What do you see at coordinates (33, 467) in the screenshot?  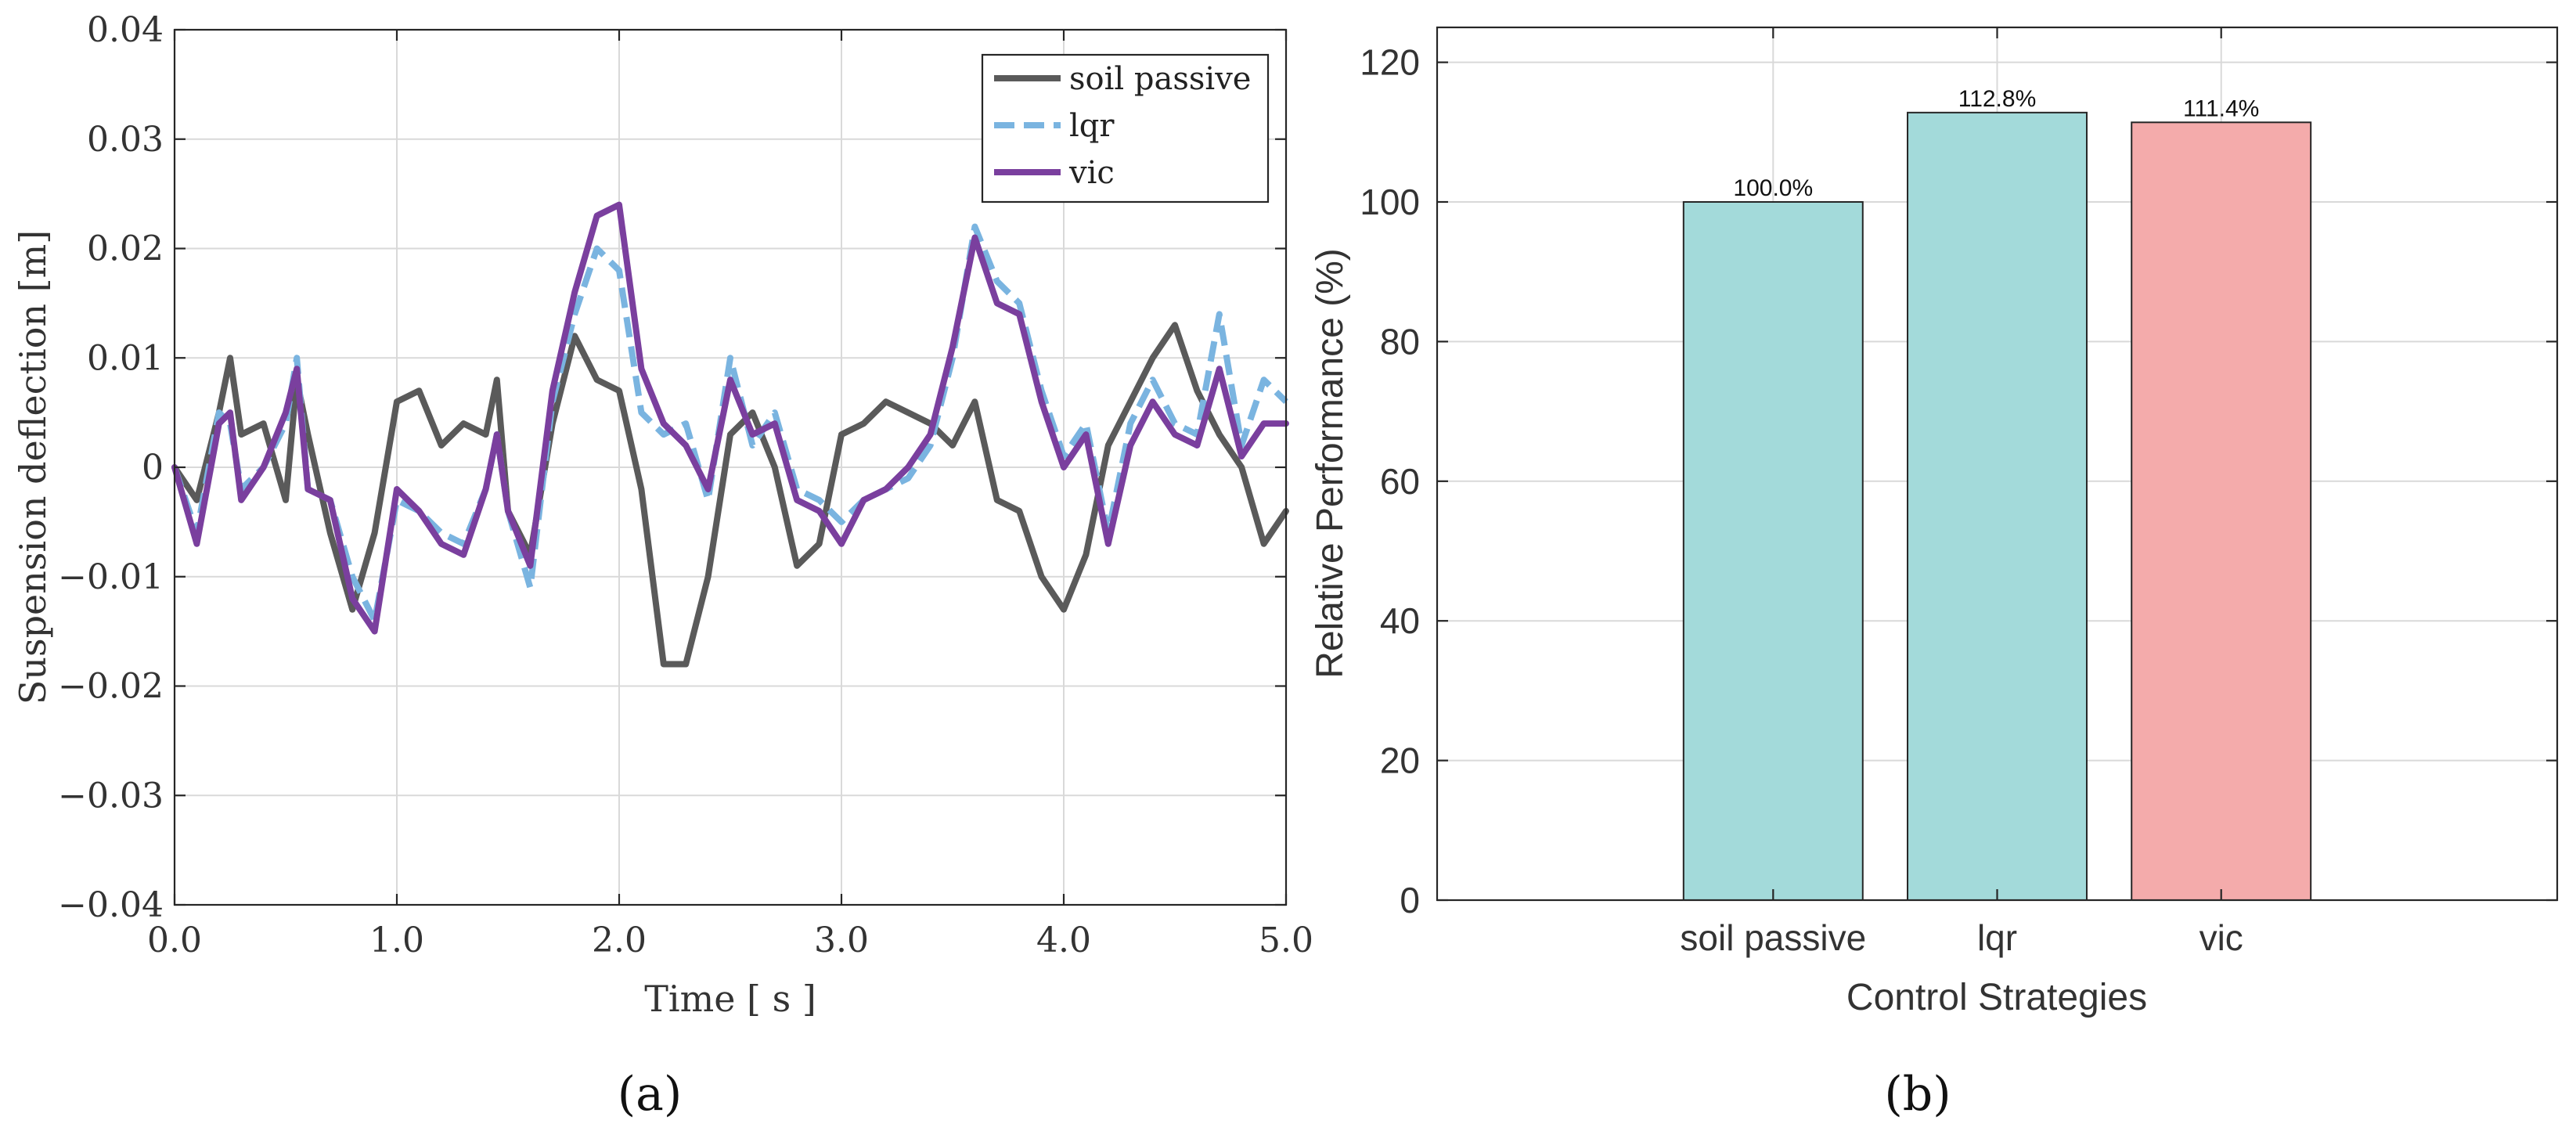 I see `y-axis-label-a: Suspension deflection [m]` at bounding box center [33, 467].